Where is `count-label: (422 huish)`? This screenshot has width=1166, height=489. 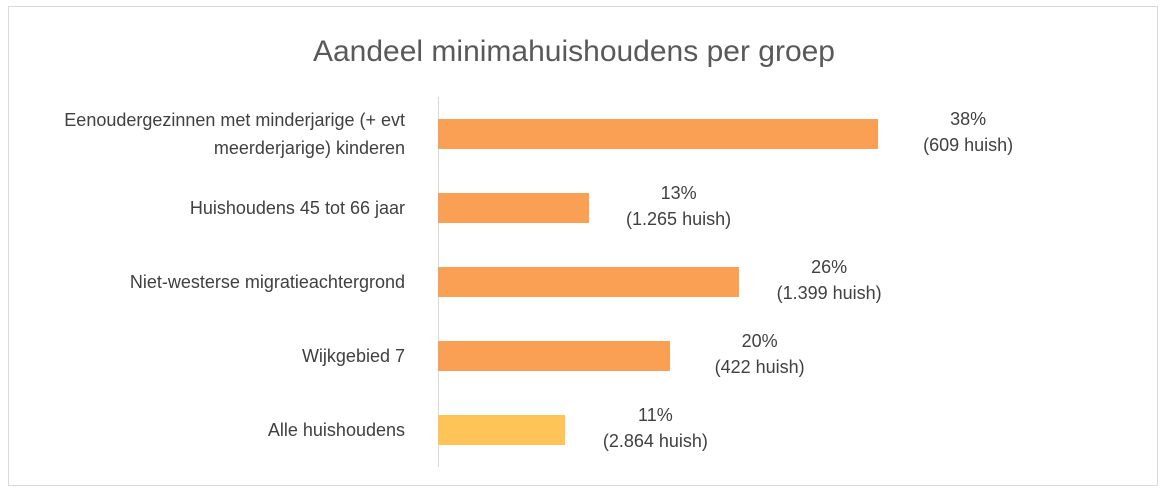 count-label: (422 huish) is located at coordinates (759, 367).